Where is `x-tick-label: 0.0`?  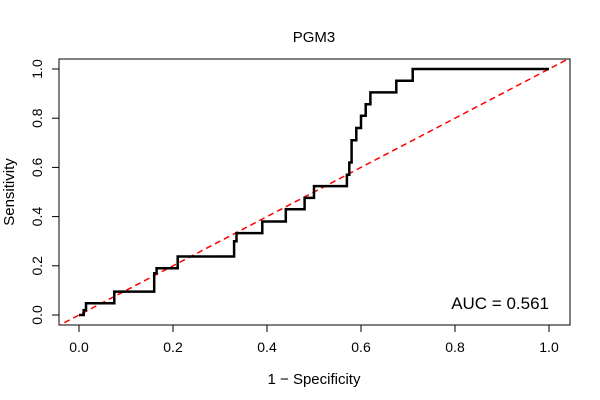
x-tick-label: 0.0 is located at coordinates (79, 347).